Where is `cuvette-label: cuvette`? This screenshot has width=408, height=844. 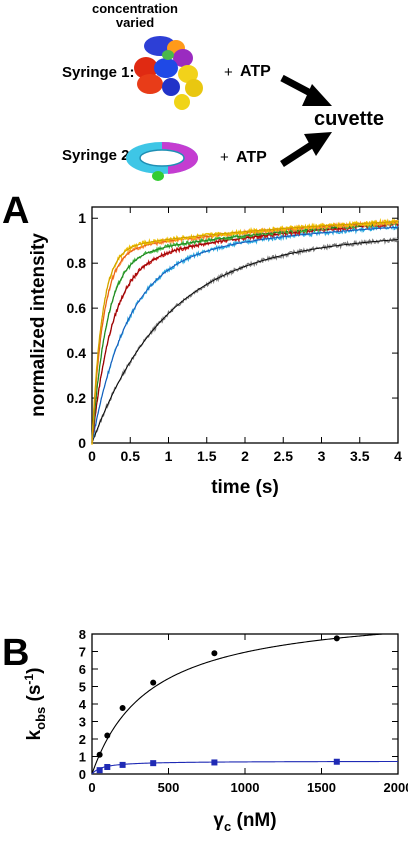
cuvette-label: cuvette is located at coordinates (349, 119).